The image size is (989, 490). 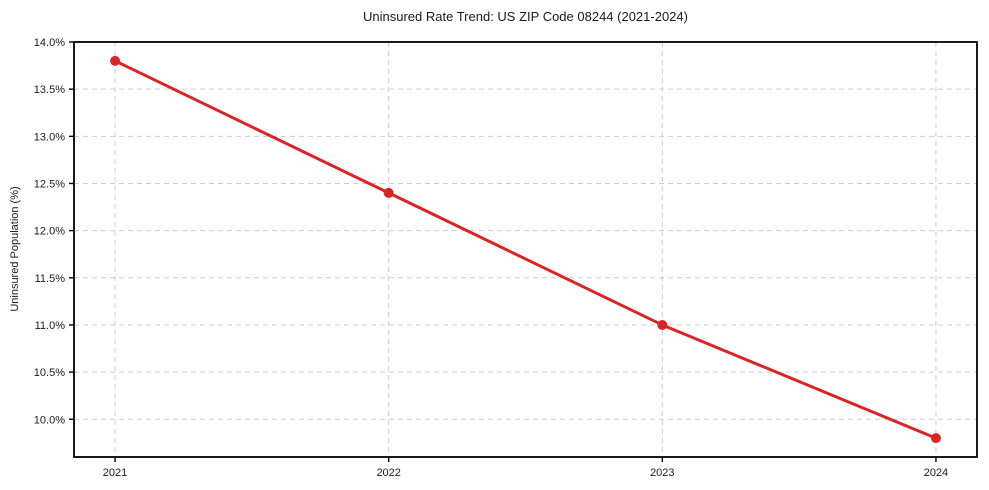 I want to click on y-tick-label: 12.5%, so click(x=49, y=184).